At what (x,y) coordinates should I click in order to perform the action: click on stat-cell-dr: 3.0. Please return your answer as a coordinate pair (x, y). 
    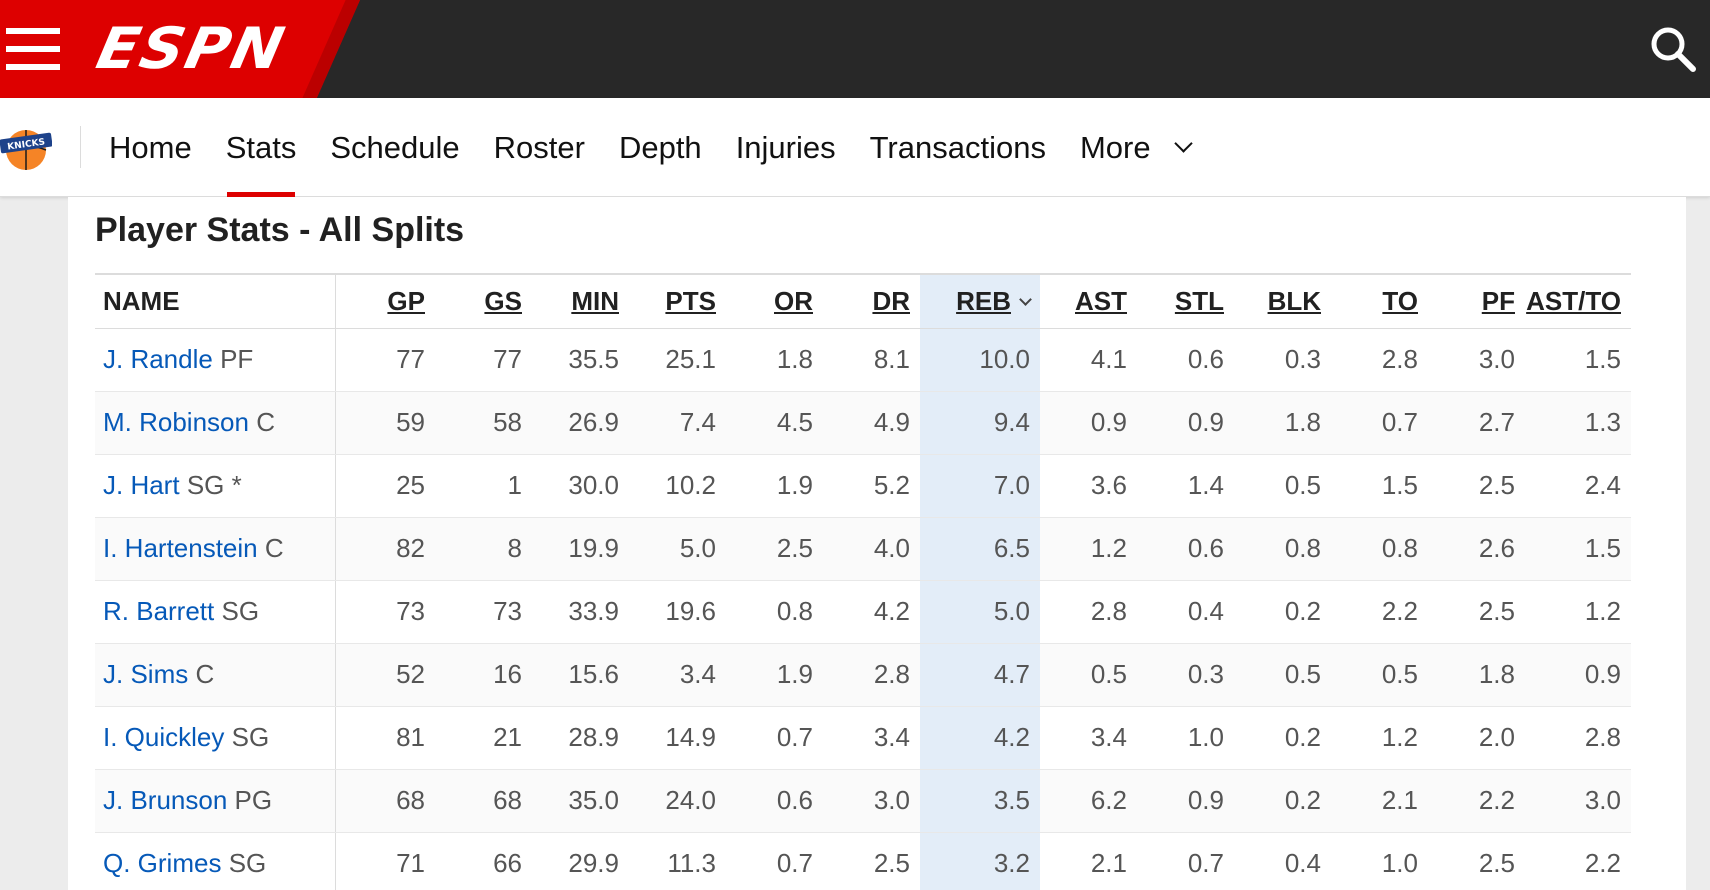
    Looking at the image, I should click on (871, 801).